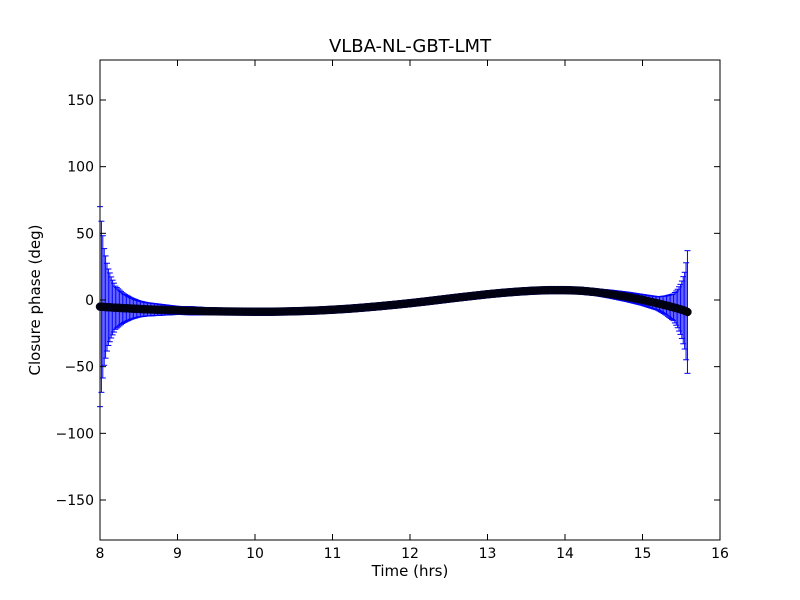  I want to click on y-tick-label: −50, so click(79, 368).